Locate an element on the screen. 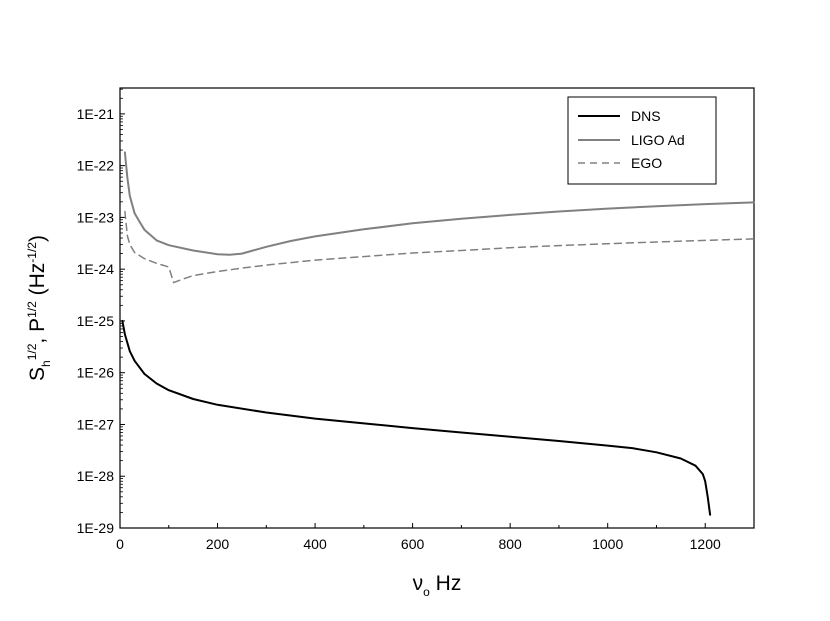 This screenshot has height=621, width=830. y-tick-label: 1E-27 is located at coordinates (96, 424).